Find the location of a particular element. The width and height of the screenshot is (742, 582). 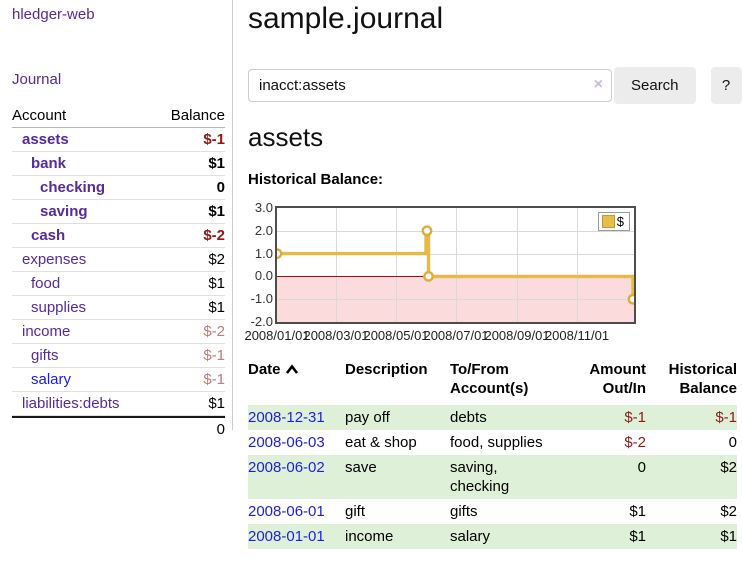

account-balance: 0 is located at coordinates (220, 187).